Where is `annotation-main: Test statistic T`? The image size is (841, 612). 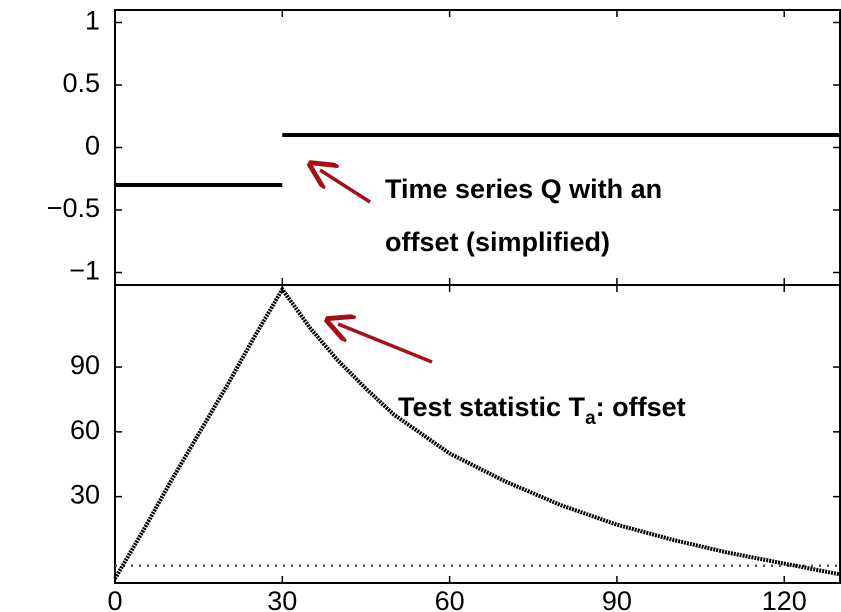 annotation-main: Test statistic T is located at coordinates (492, 407).